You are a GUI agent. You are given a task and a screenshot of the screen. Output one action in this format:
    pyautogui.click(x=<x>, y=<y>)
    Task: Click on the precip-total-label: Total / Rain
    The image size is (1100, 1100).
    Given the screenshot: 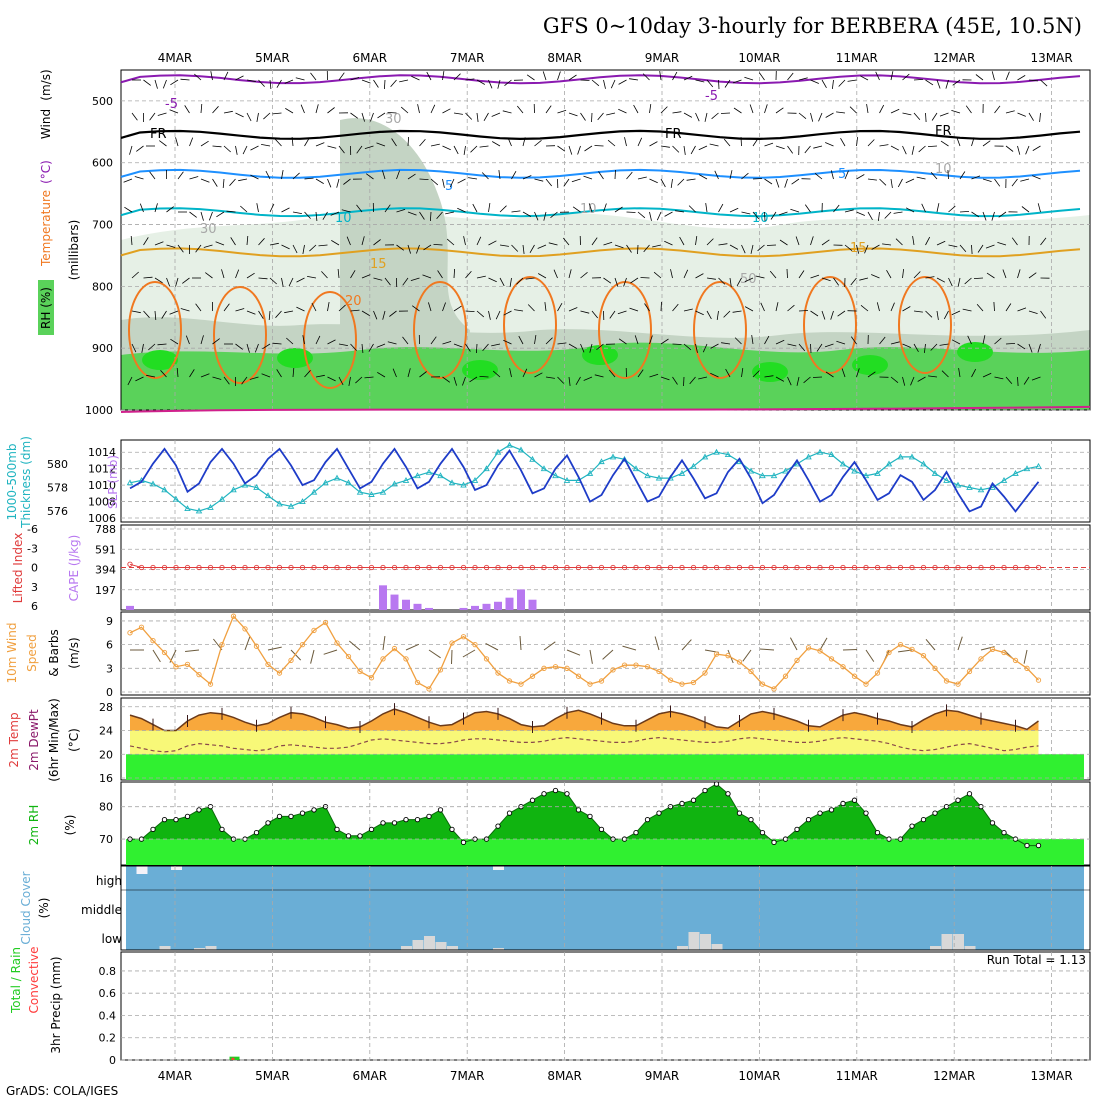 What is the action you would take?
    pyautogui.click(x=16, y=980)
    